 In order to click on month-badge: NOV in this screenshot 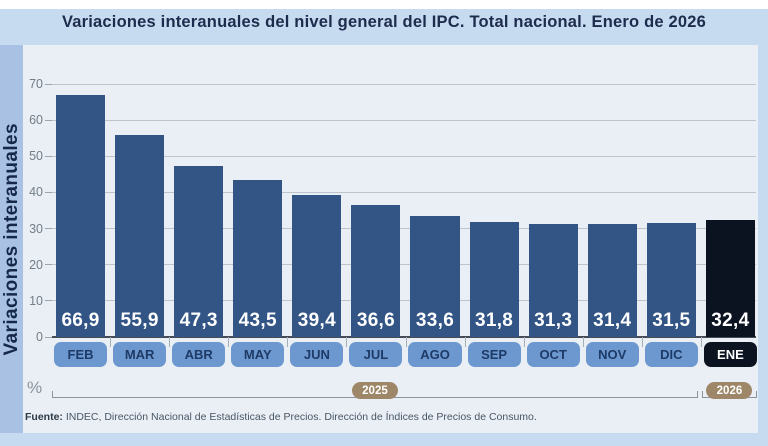, I will do `click(612, 354)`.